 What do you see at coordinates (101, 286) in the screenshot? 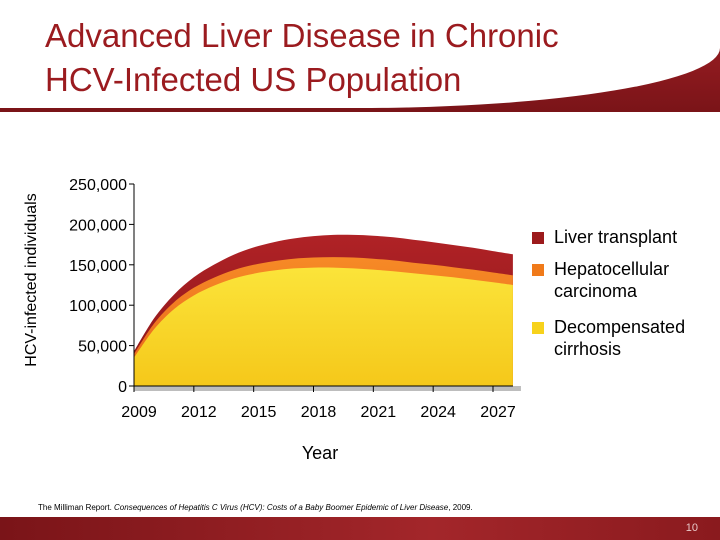
I see `y-tick-group: 0 50,000 100,000 150,000 200,000 250,000` at bounding box center [101, 286].